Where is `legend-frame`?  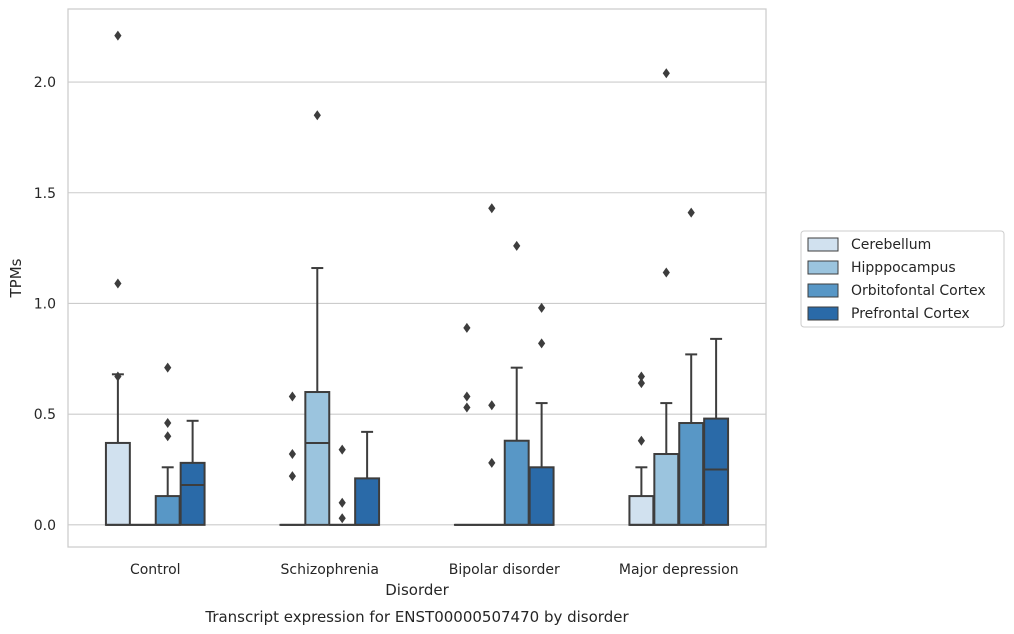 legend-frame is located at coordinates (902, 279).